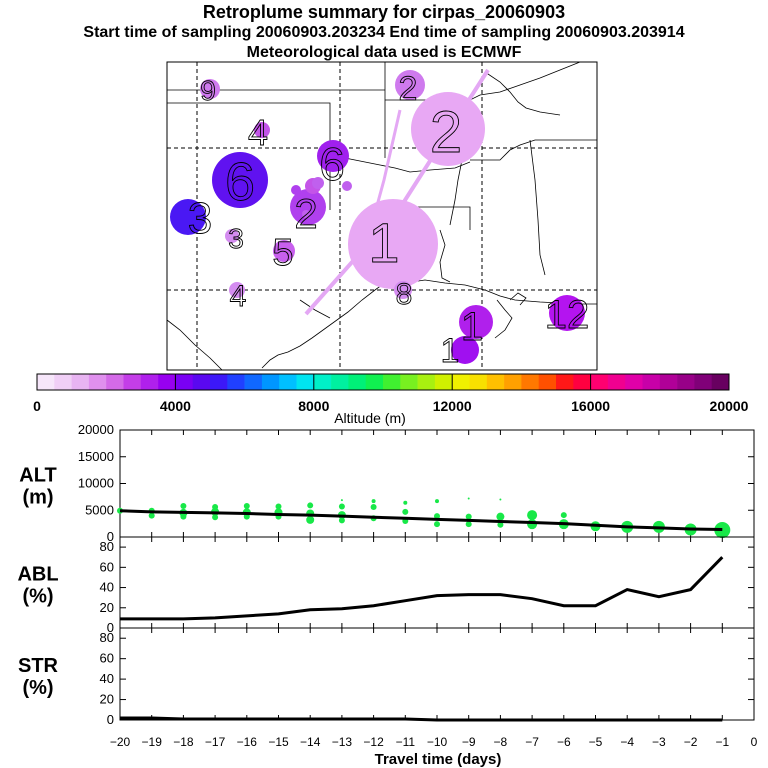 The image size is (768, 768). Describe the element at coordinates (421, 520) in the screenshot. I see `alt-mean-line` at that location.